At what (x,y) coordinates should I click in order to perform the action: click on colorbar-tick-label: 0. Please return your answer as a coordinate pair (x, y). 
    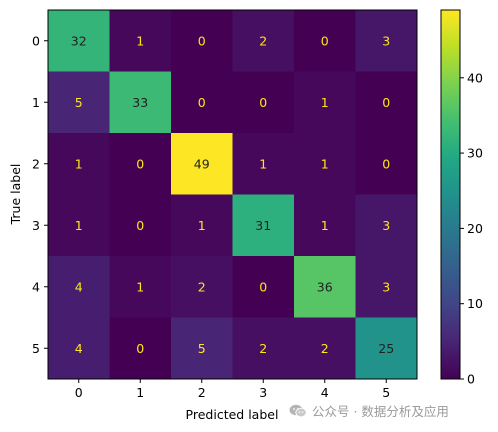
    Looking at the image, I should click on (471, 379).